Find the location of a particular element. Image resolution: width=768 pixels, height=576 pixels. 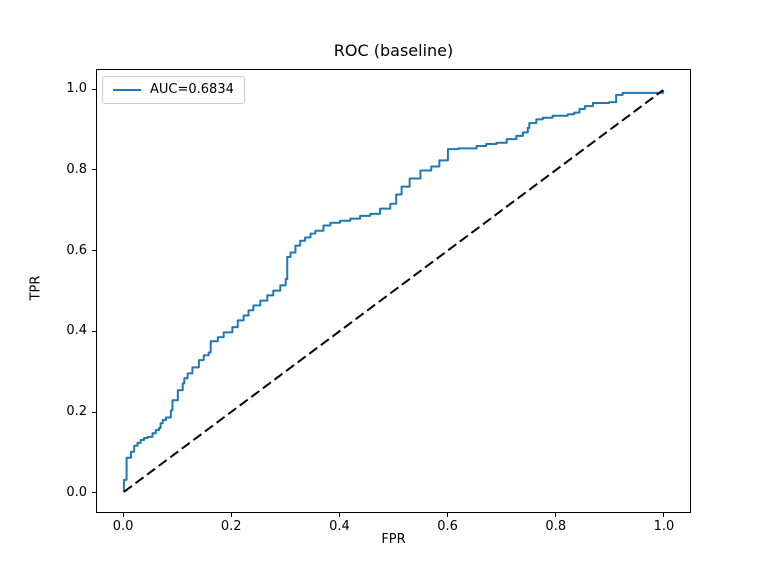

y-tick-label: 0.2 is located at coordinates (76, 412).